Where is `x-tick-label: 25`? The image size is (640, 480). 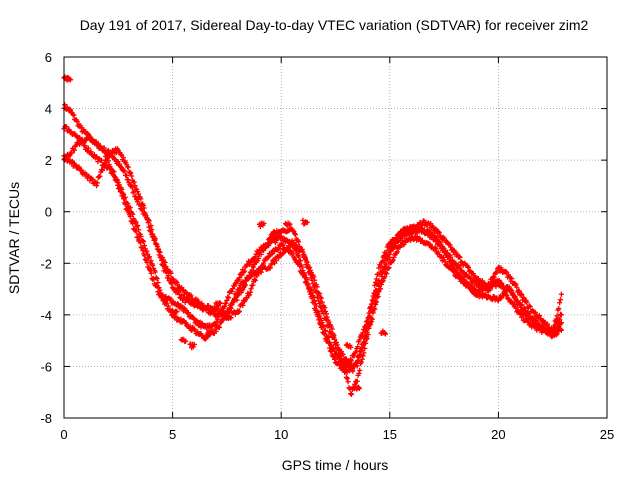 x-tick-label: 25 is located at coordinates (607, 434).